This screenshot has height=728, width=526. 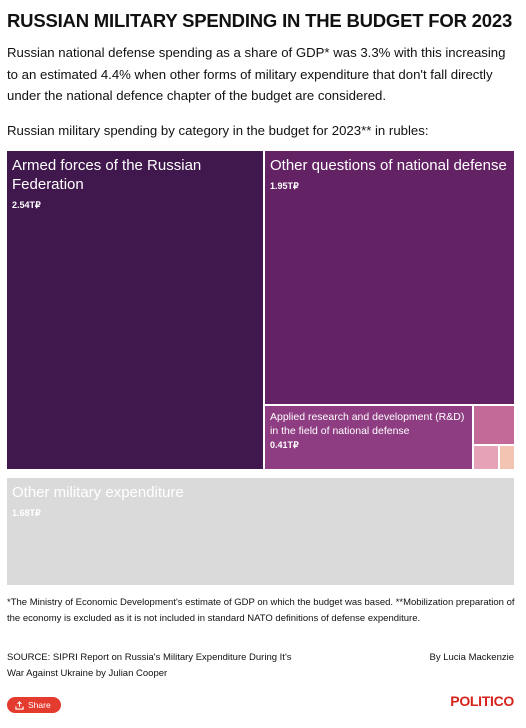 I want to click on treemap-tile-other-expenditure: Other military expenditure 1.68T₽, so click(x=260, y=531).